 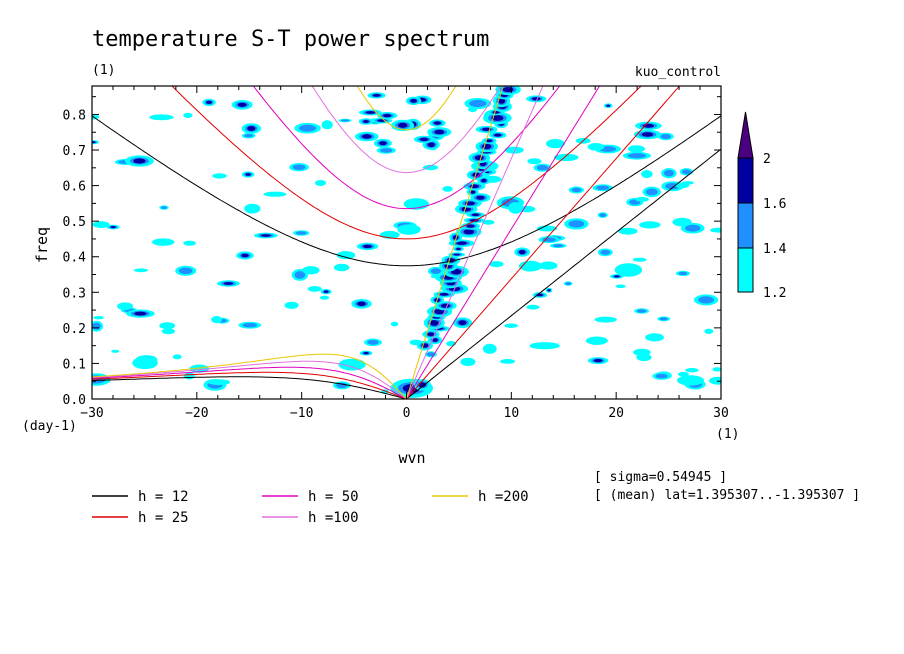 I want to click on legend-label: h = 50, so click(x=333, y=497).